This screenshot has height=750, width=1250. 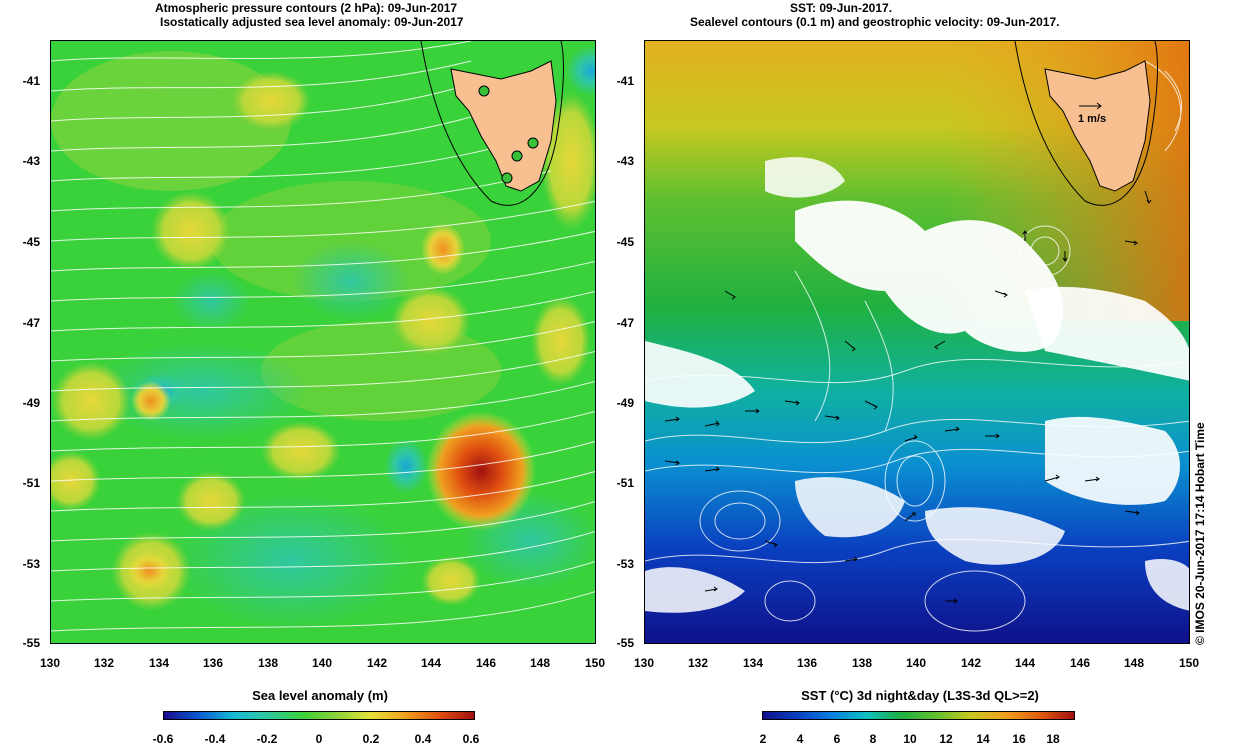 I want to click on colorbar-tick-label: 0, so click(x=319, y=739).